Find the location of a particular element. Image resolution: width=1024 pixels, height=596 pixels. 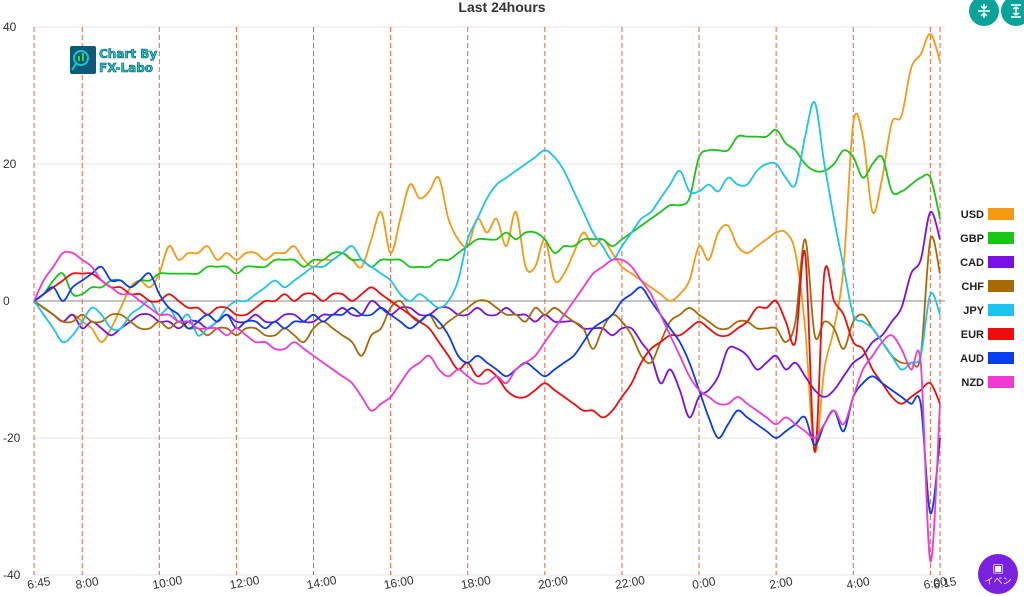

y-tick-label: 20 is located at coordinates (10, 164).